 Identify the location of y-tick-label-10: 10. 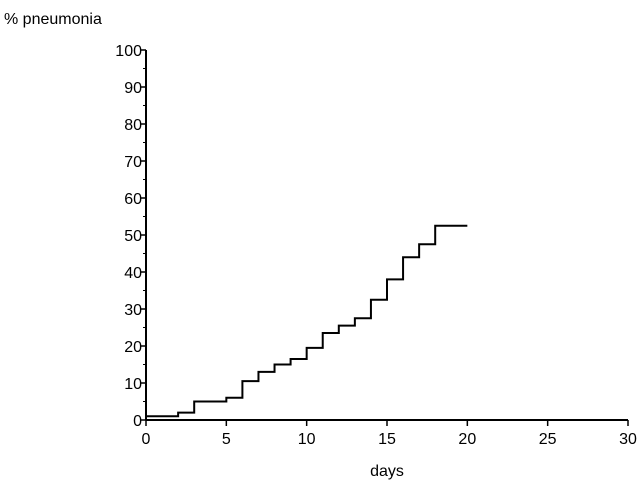
(133, 384).